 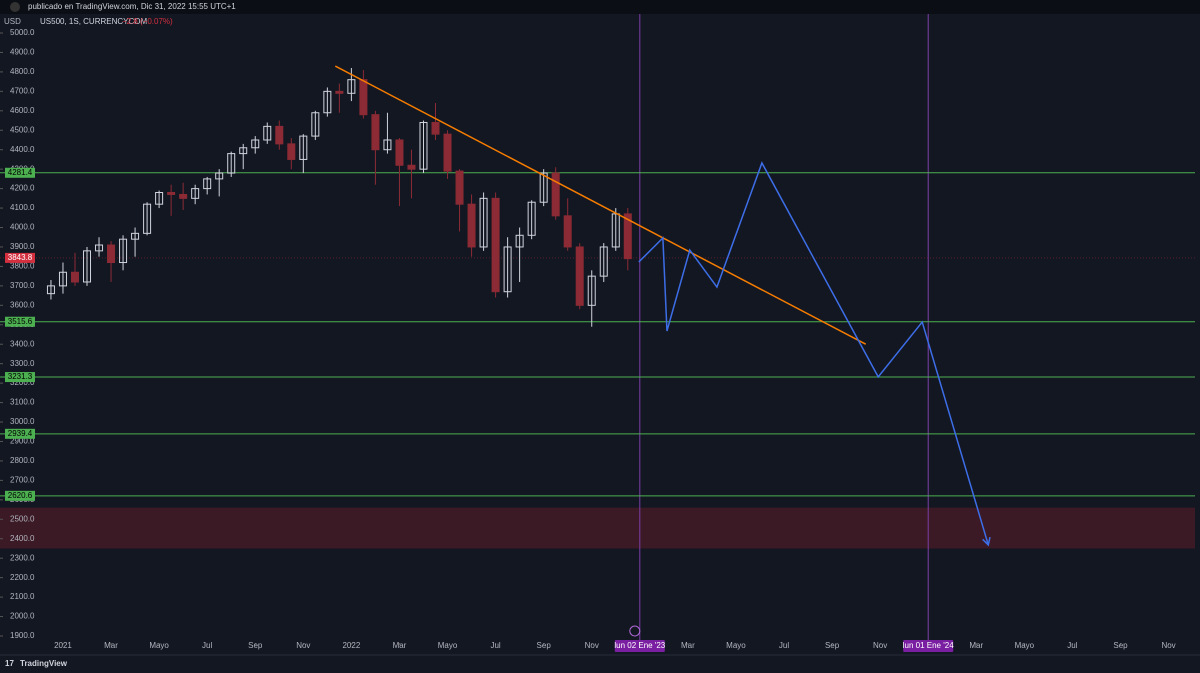 I want to click on y-tick-label: 4500.0, so click(x=22, y=129).